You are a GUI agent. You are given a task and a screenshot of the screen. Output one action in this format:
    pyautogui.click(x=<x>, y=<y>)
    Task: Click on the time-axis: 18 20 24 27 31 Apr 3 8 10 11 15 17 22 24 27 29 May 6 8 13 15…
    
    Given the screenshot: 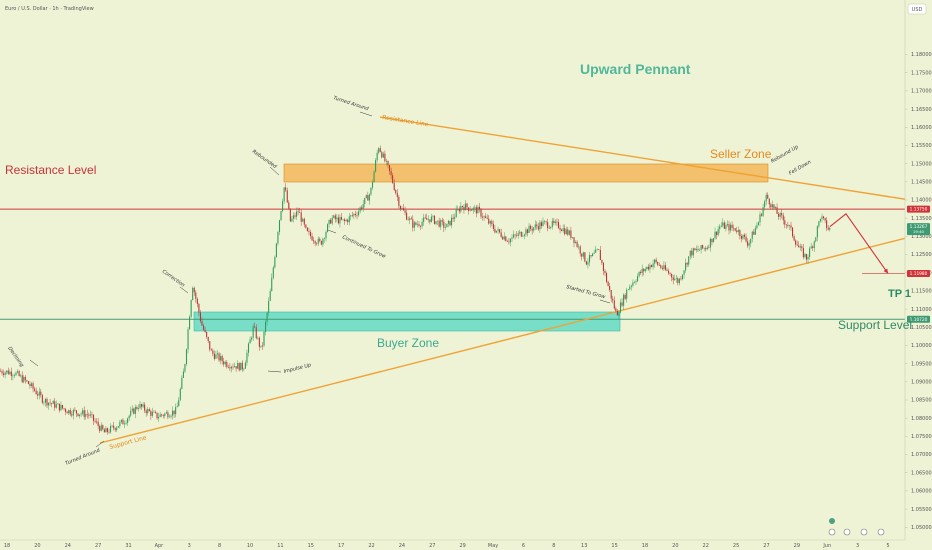 What is the action you would take?
    pyautogui.click(x=447, y=546)
    